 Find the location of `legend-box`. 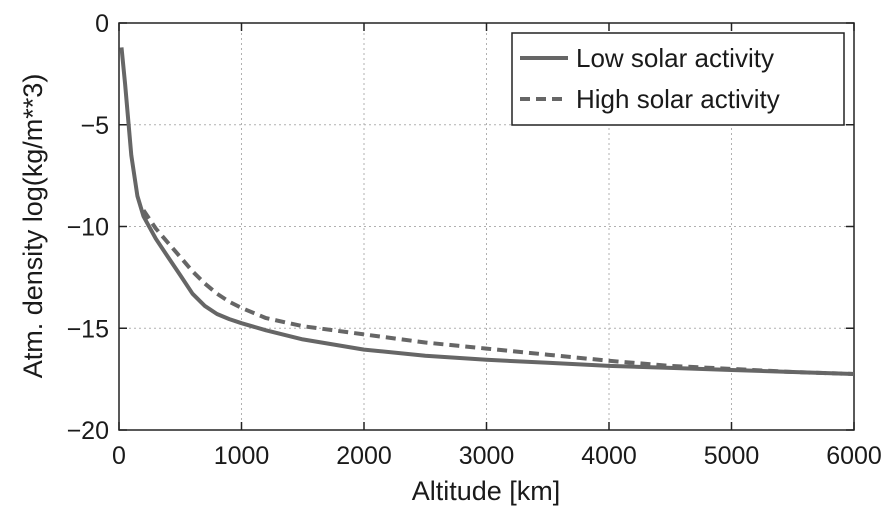

legend-box is located at coordinates (678, 79).